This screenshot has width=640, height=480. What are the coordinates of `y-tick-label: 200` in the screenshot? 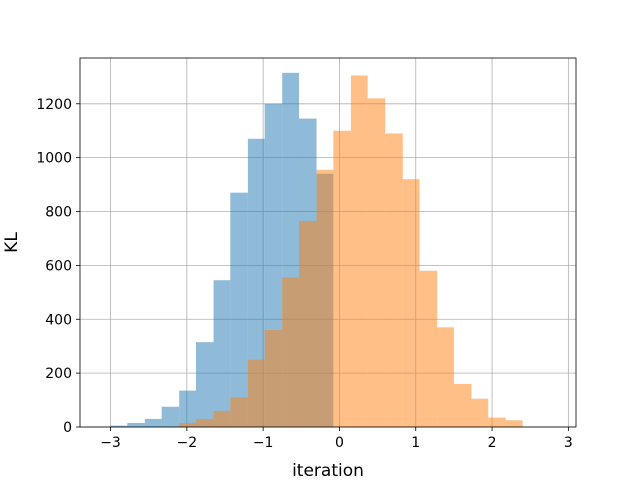 It's located at (58, 374).